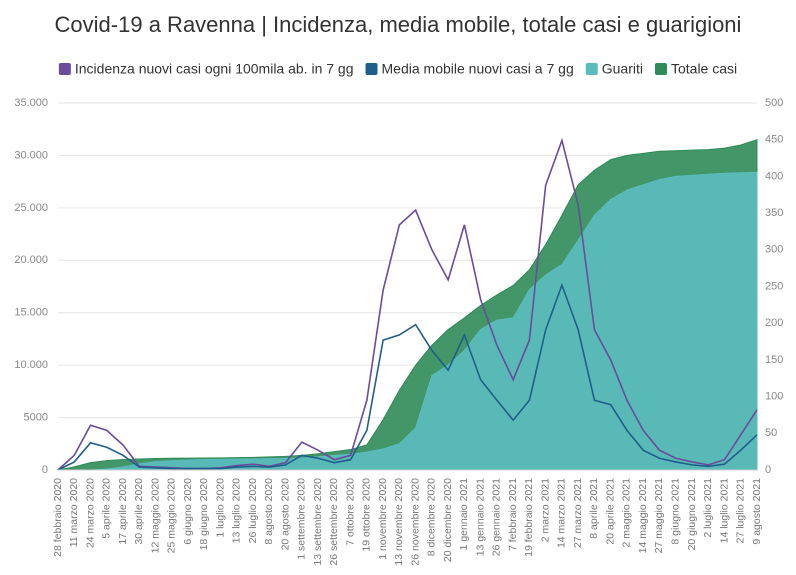 This screenshot has height=575, width=796. I want to click on x-tick-label: 26 luglio 2020, so click(253, 511).